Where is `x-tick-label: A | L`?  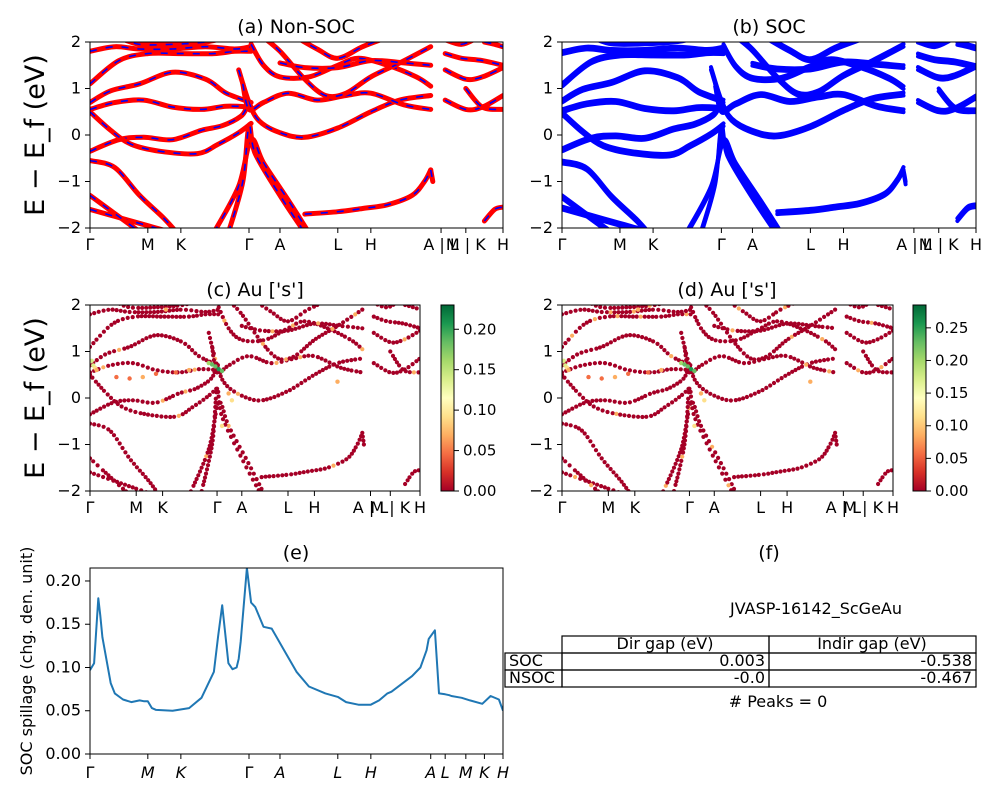
x-tick-label: A | L is located at coordinates (914, 244).